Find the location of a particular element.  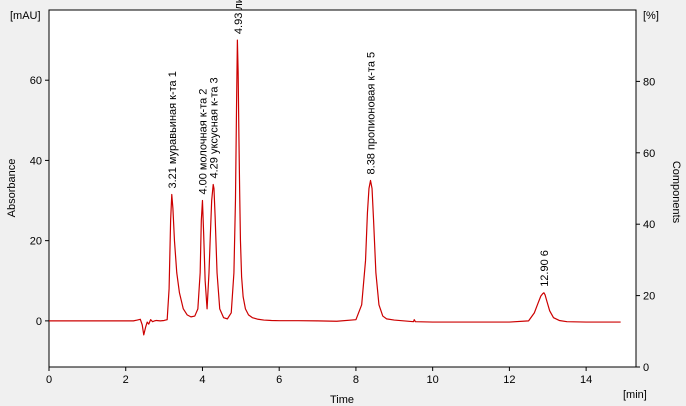

peak-label: 3.21 муравьиная к-та 1 is located at coordinates (173, 129).